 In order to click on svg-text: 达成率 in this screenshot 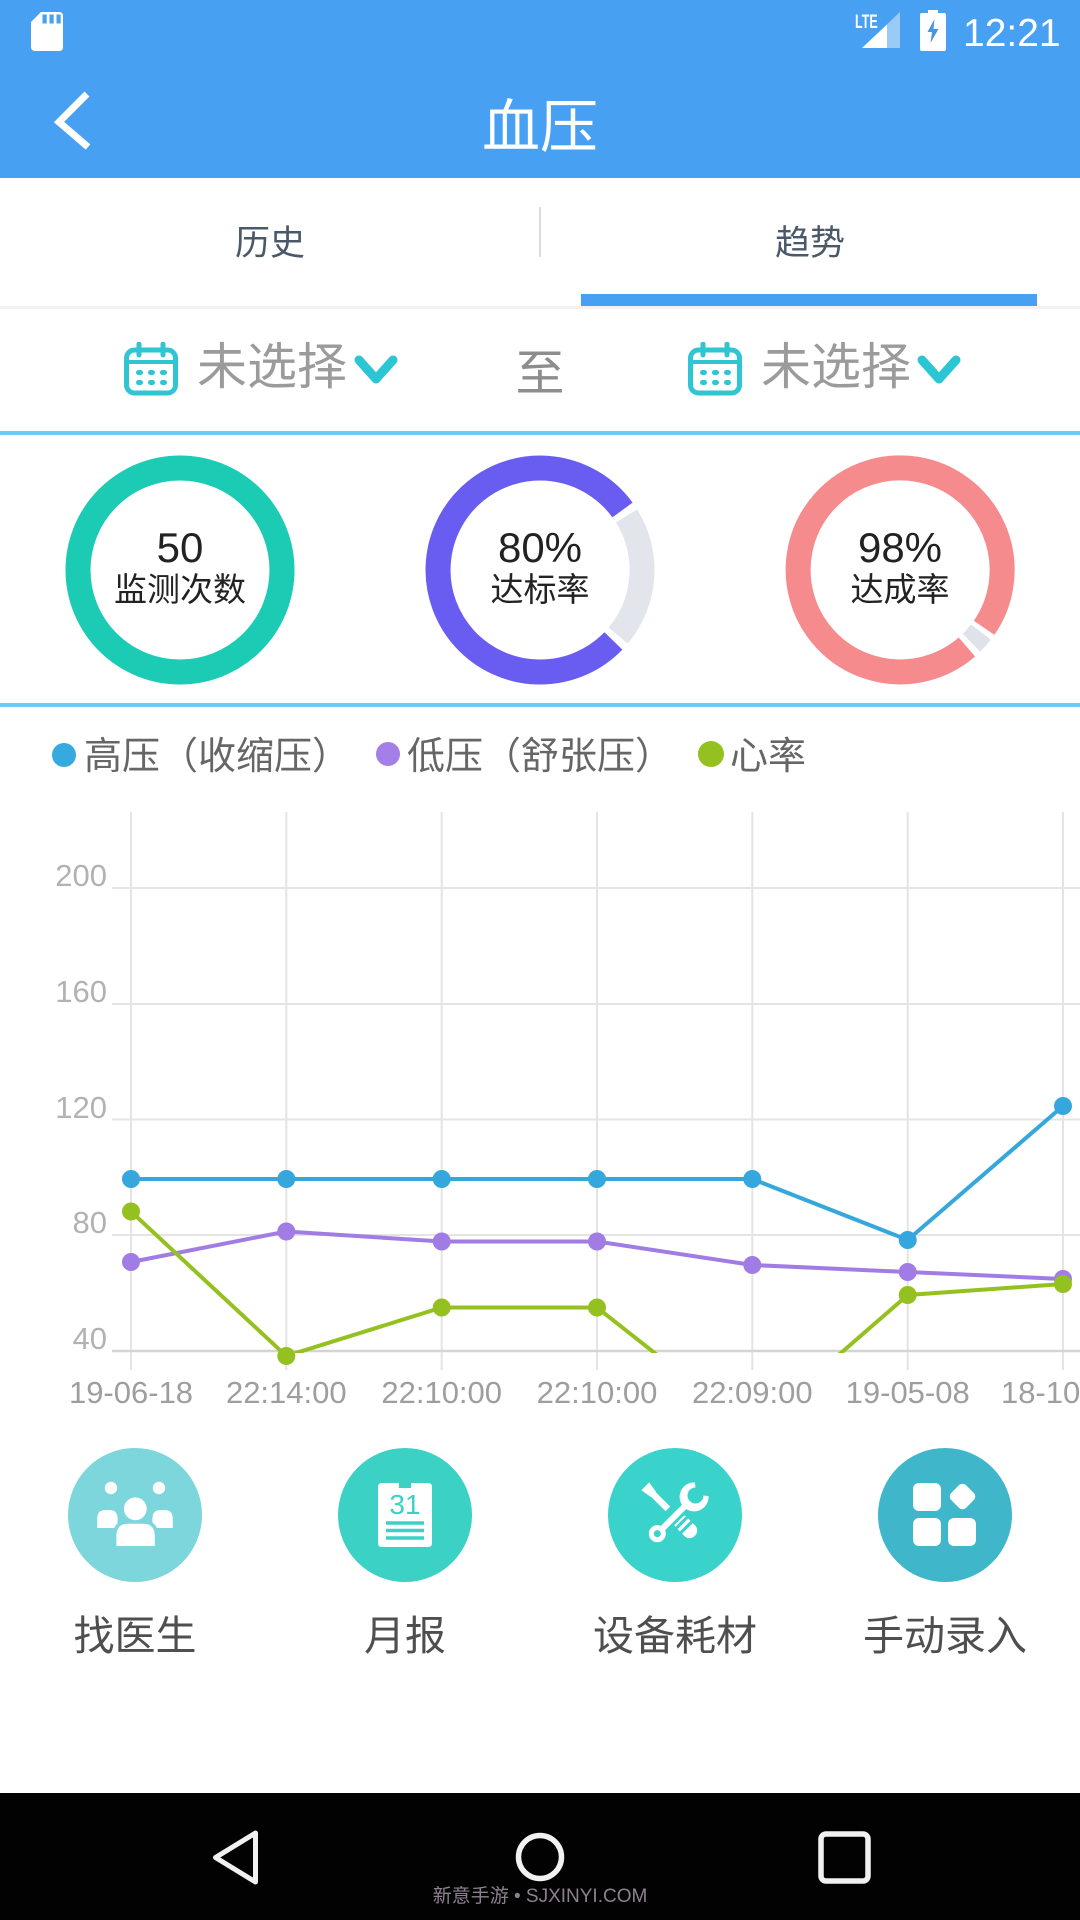, I will do `click(900, 589)`.